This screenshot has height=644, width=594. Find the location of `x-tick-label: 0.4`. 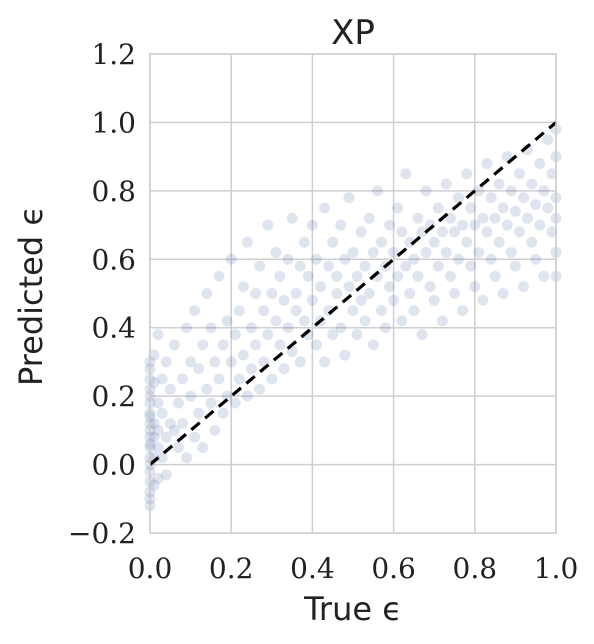

x-tick-label: 0.4 is located at coordinates (312, 568).